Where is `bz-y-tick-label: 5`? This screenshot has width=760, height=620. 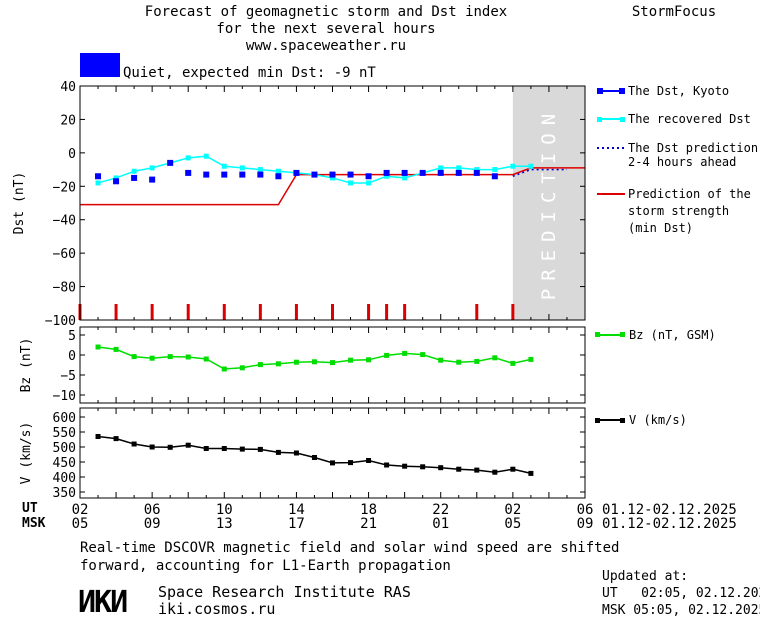 bz-y-tick-label: 5 is located at coordinates (72, 336).